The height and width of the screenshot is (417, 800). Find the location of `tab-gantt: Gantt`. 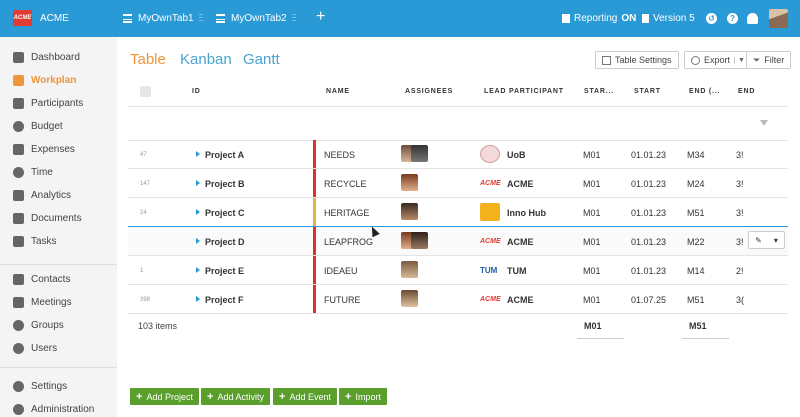

tab-gantt: Gantt is located at coordinates (261, 59).